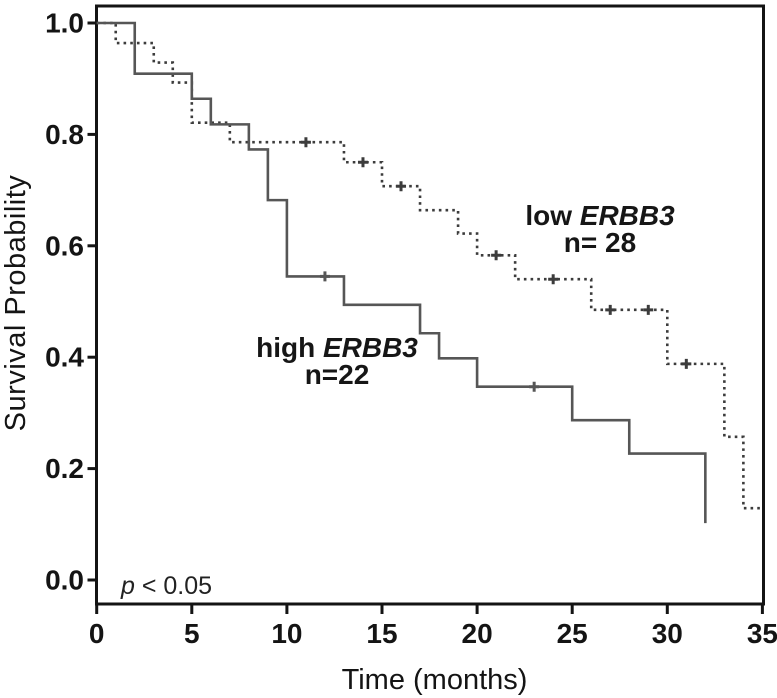  Describe the element at coordinates (64, 245) in the screenshot. I see `y-axis-tick-label: 0.6` at that location.